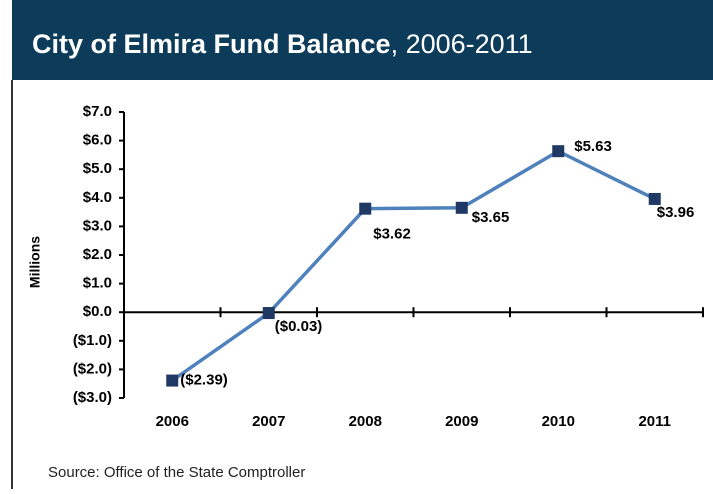 The width and height of the screenshot is (713, 494). Describe the element at coordinates (172, 421) in the screenshot. I see `x-tick-label: 2006` at that location.